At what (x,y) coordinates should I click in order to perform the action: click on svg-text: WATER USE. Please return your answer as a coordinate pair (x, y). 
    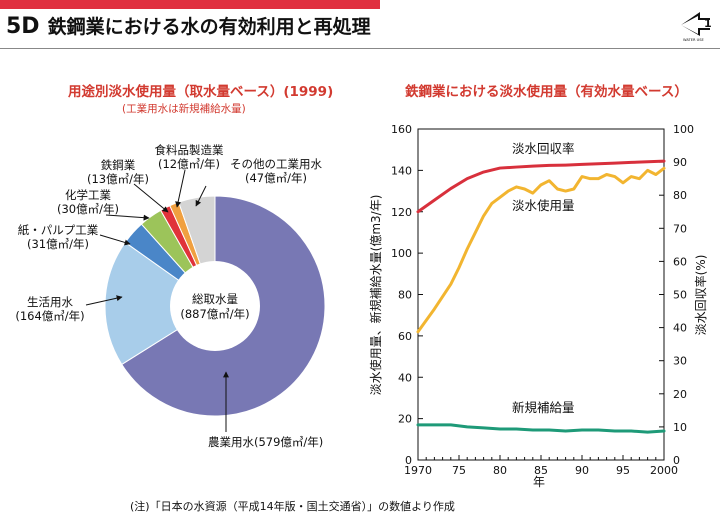
    Looking at the image, I should click on (694, 40).